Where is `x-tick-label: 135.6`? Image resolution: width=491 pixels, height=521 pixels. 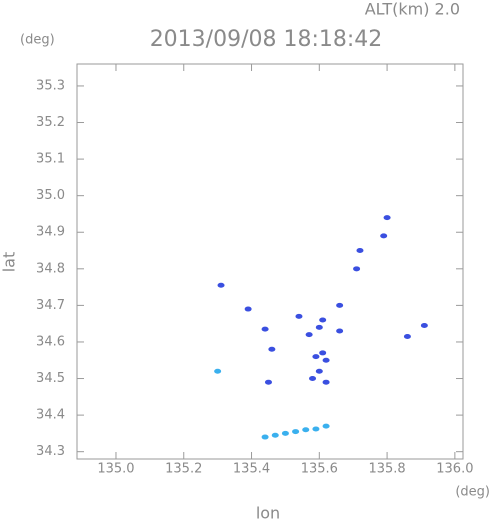
x-tick-label: 135.6 is located at coordinates (319, 469).